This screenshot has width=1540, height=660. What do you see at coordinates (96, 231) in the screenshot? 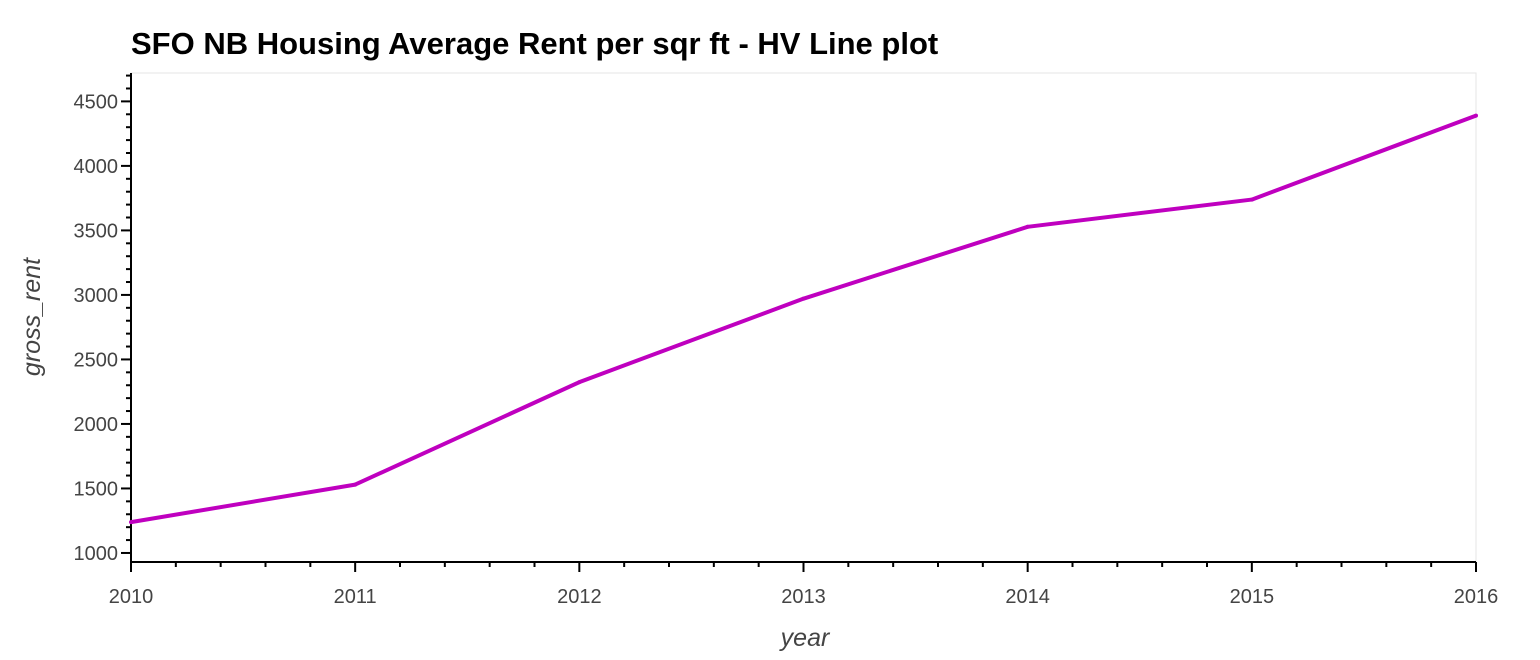
I see `y-tick-label: 3500` at bounding box center [96, 231].